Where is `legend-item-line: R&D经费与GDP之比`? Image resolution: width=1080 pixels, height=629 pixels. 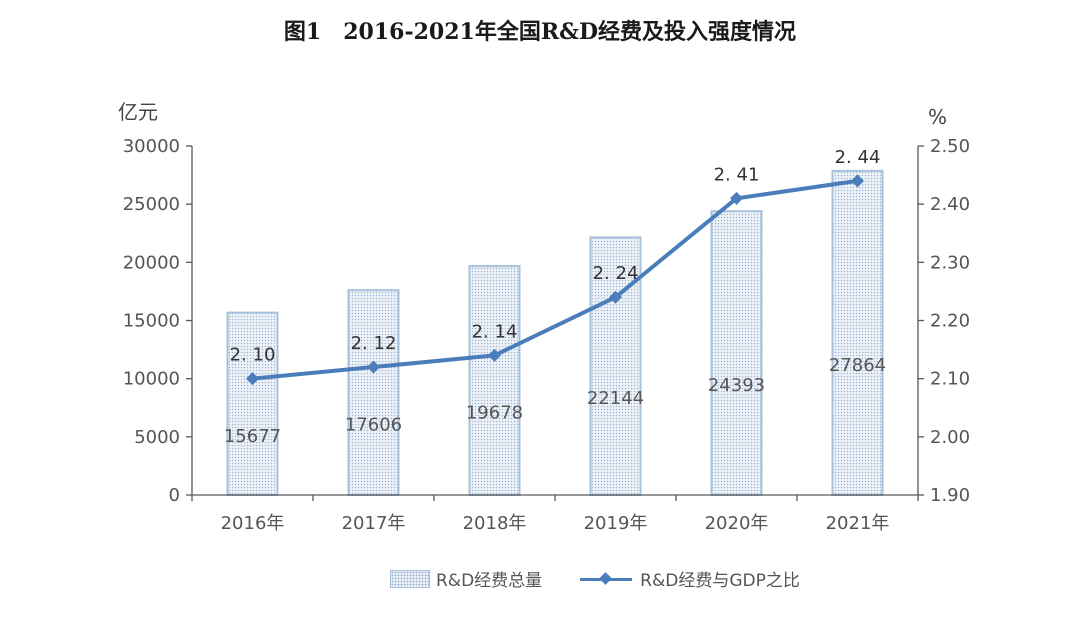 legend-item-line: R&D经费与GDP之比 is located at coordinates (690, 578).